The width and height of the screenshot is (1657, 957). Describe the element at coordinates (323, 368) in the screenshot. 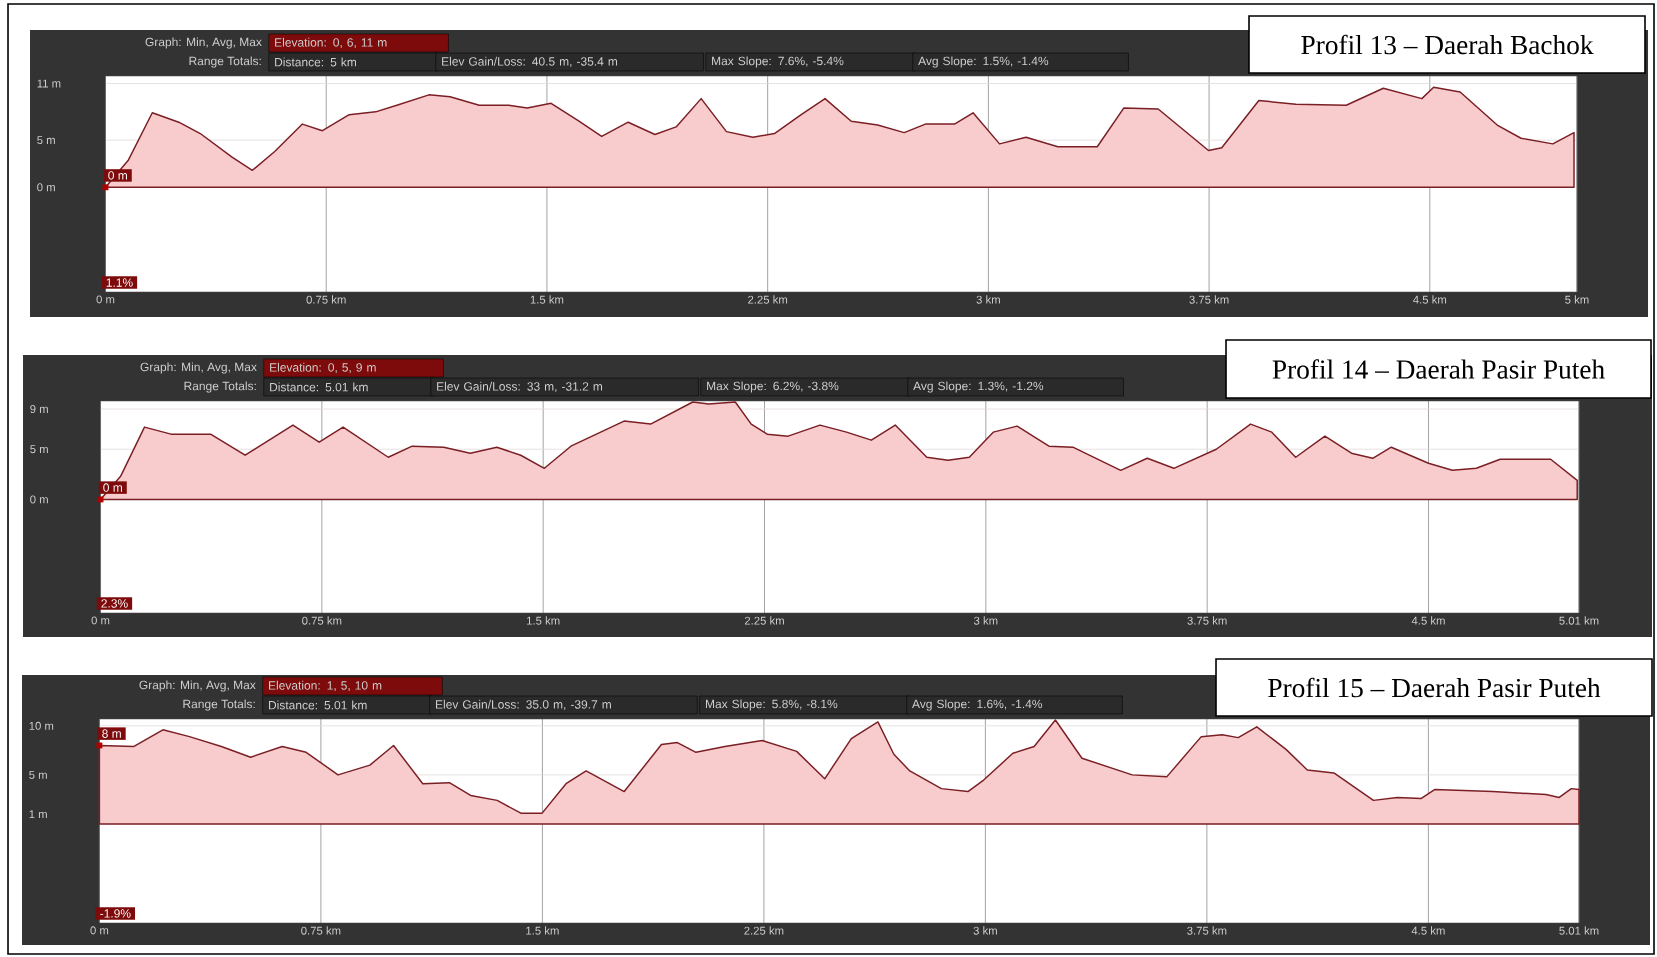

I see `text: Elevation: 0, 5, 9 m` at that location.